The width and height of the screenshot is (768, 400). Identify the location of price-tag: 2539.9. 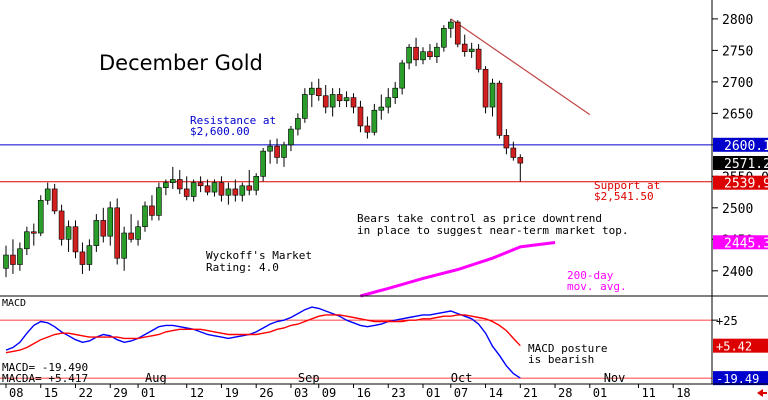
(740, 183).